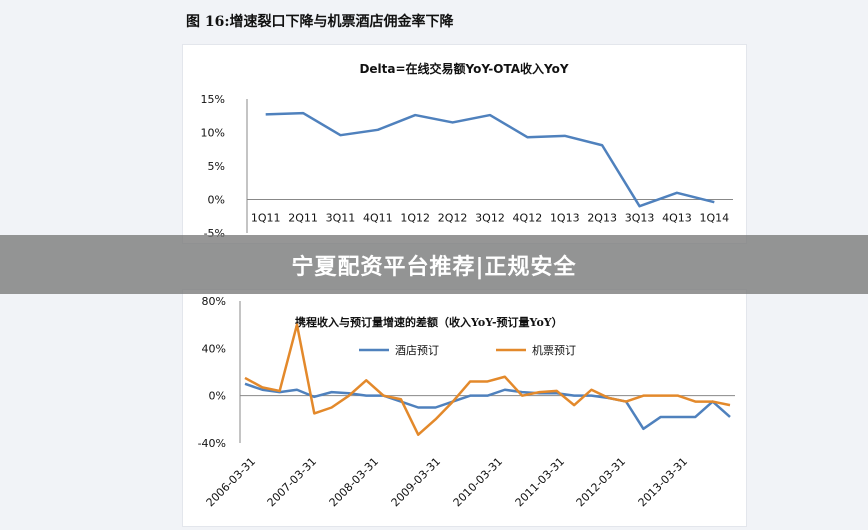  What do you see at coordinates (528, 218) in the screenshot?
I see `x-tick-label: 4Q12` at bounding box center [528, 218].